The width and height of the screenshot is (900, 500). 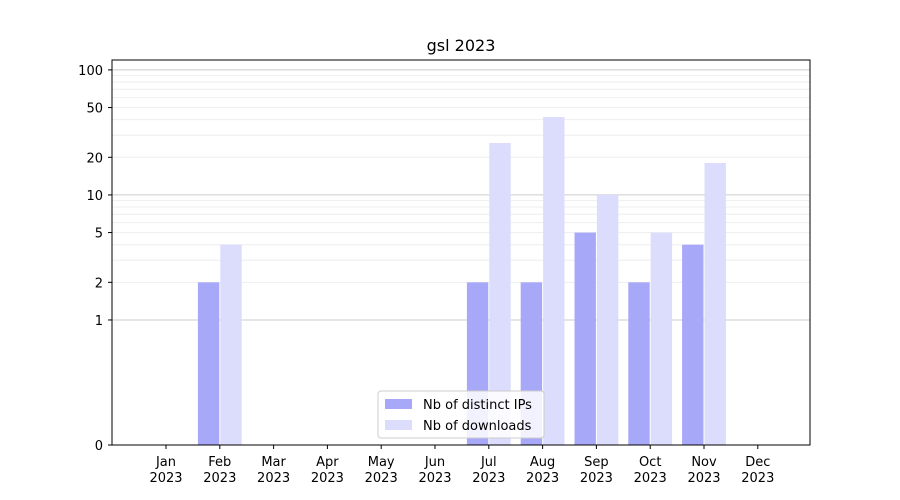 I want to click on y-tick-label: 100, so click(x=90, y=71).